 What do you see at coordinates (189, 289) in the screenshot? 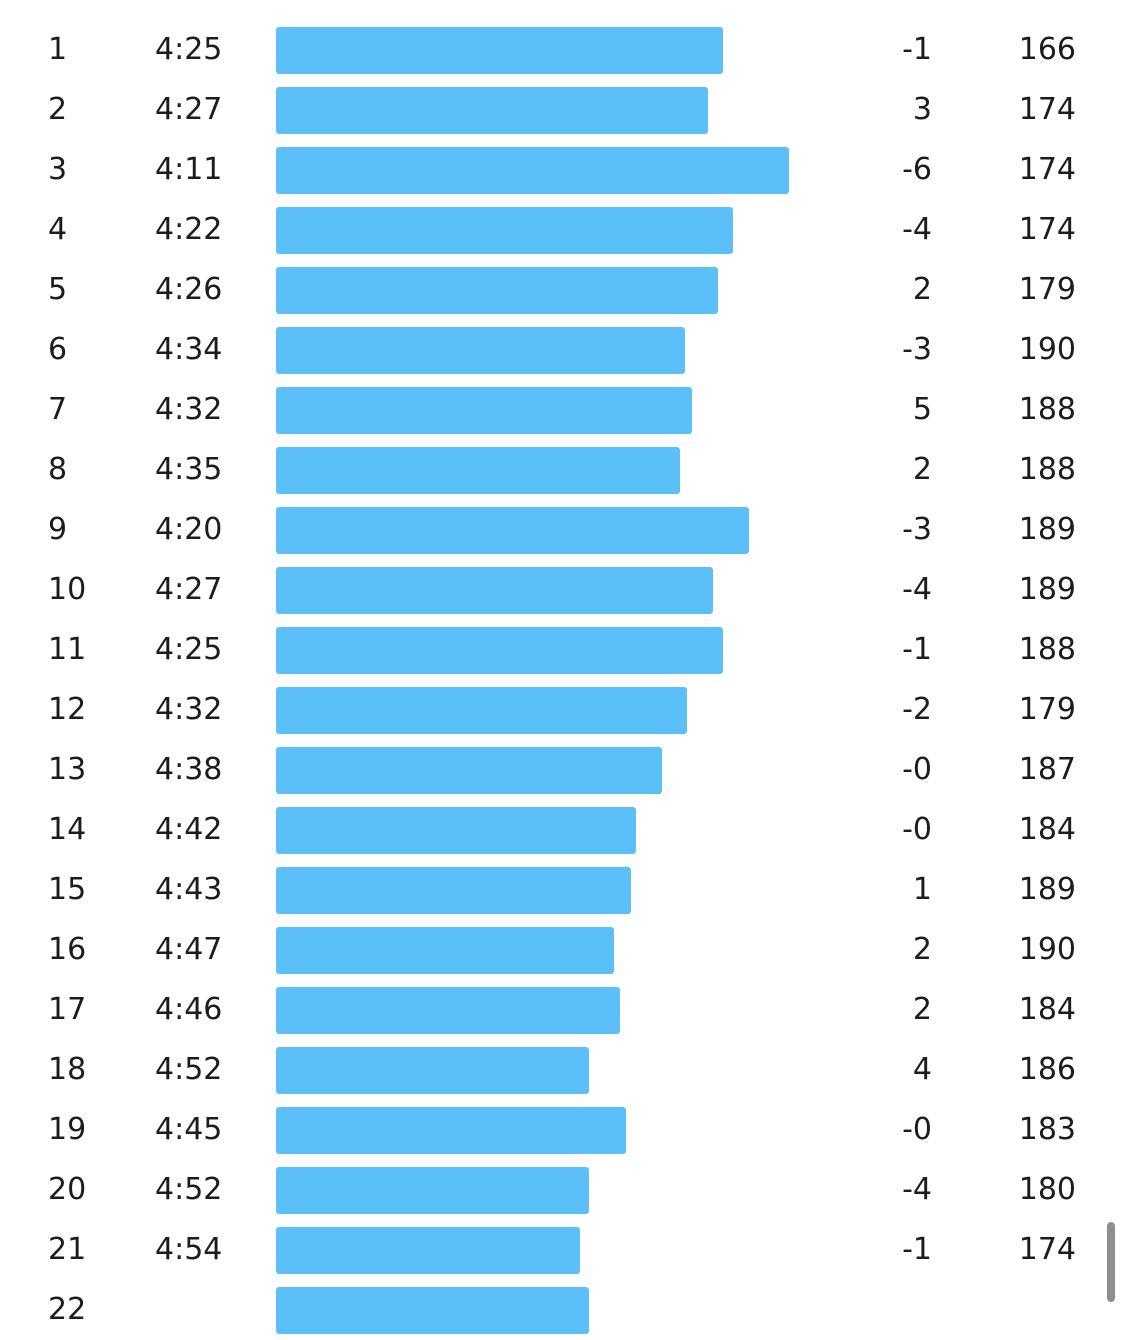
I see `split-pace-label: 4:26` at bounding box center [189, 289].